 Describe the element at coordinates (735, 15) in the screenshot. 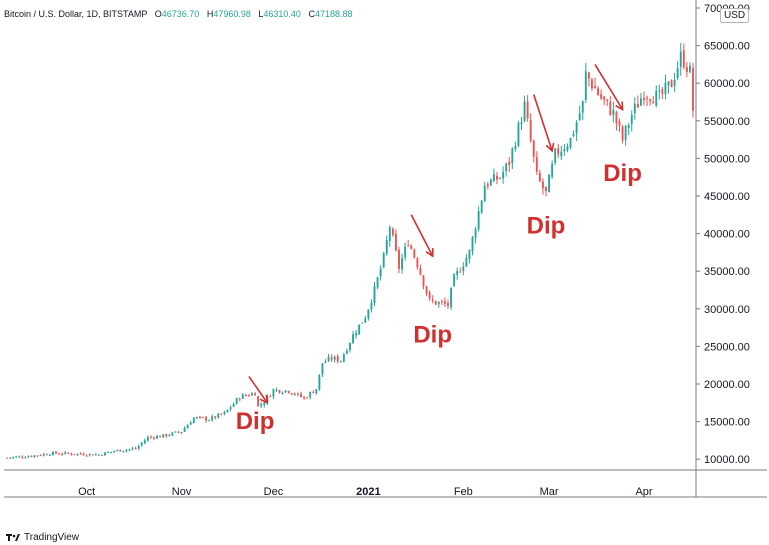

I see `currency-badge: USD` at that location.